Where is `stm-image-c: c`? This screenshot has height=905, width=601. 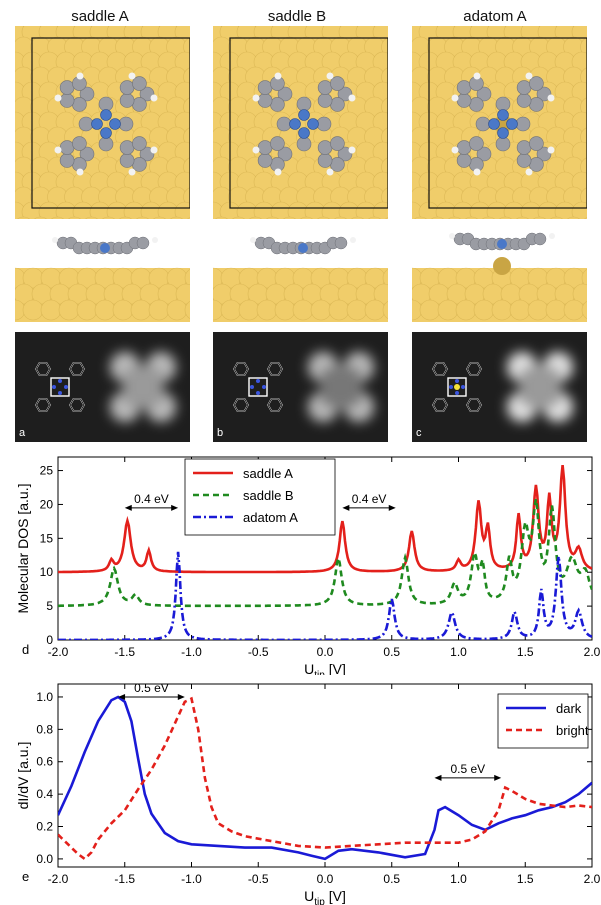 stm-image-c: c is located at coordinates (499, 387).